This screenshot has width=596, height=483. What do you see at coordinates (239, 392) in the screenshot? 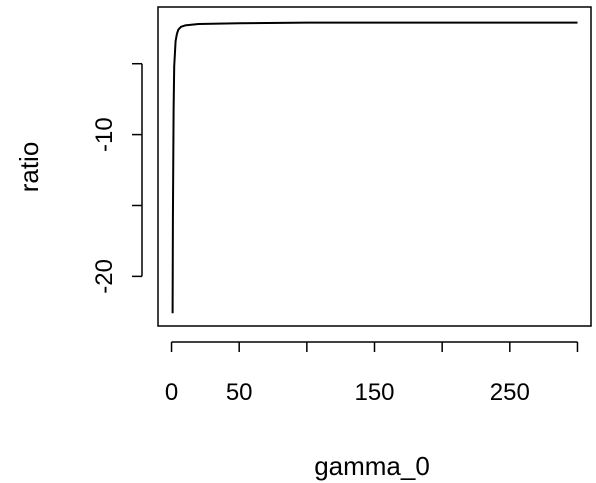
I see `x-tick-label: 50` at bounding box center [239, 392].